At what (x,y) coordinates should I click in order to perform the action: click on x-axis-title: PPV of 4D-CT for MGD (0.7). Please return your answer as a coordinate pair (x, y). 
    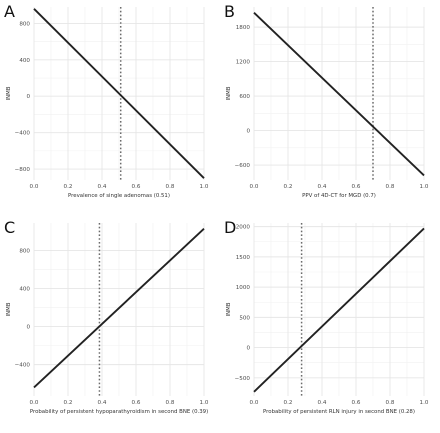
    Looking at the image, I should click on (339, 196).